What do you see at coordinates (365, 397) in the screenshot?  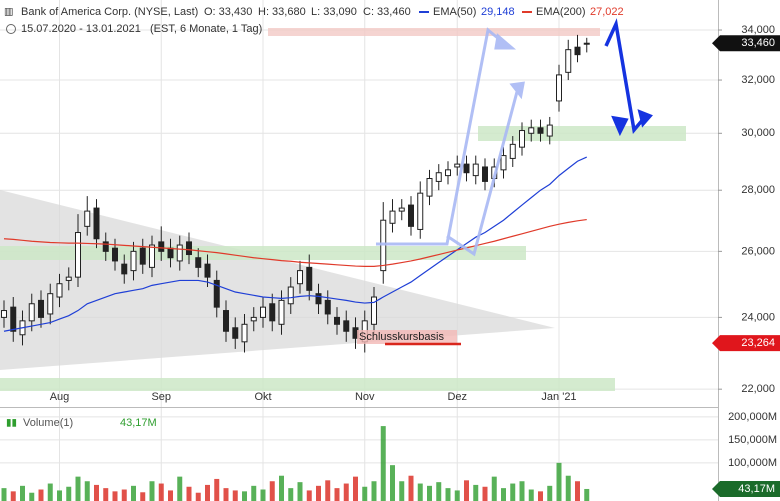 I see `x-tick-label: Nov` at bounding box center [365, 397].